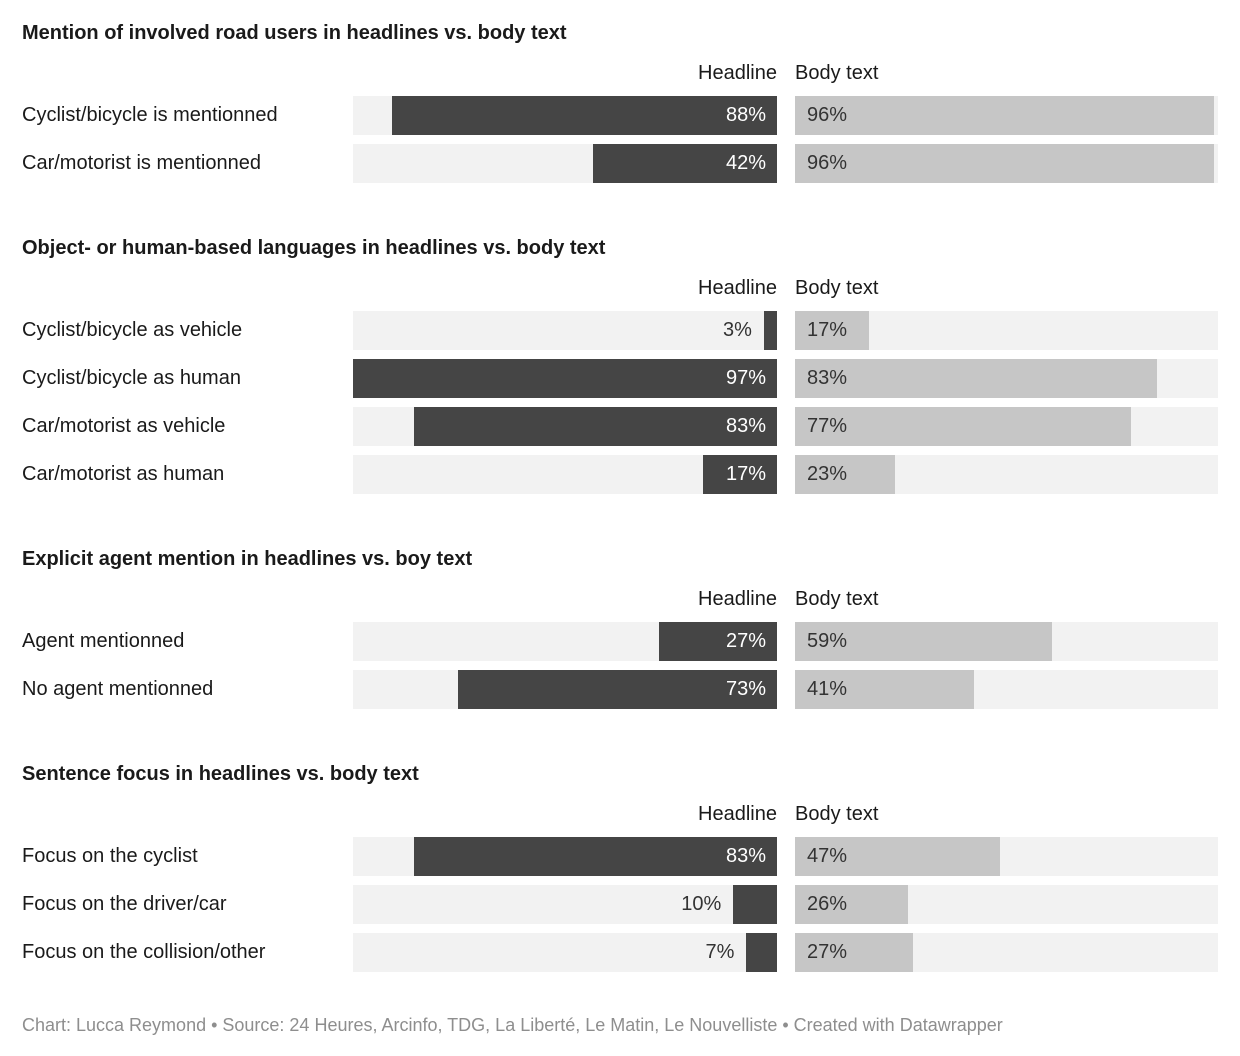  What do you see at coordinates (565, 641) in the screenshot?
I see `headline-bar-cell: 27%` at bounding box center [565, 641].